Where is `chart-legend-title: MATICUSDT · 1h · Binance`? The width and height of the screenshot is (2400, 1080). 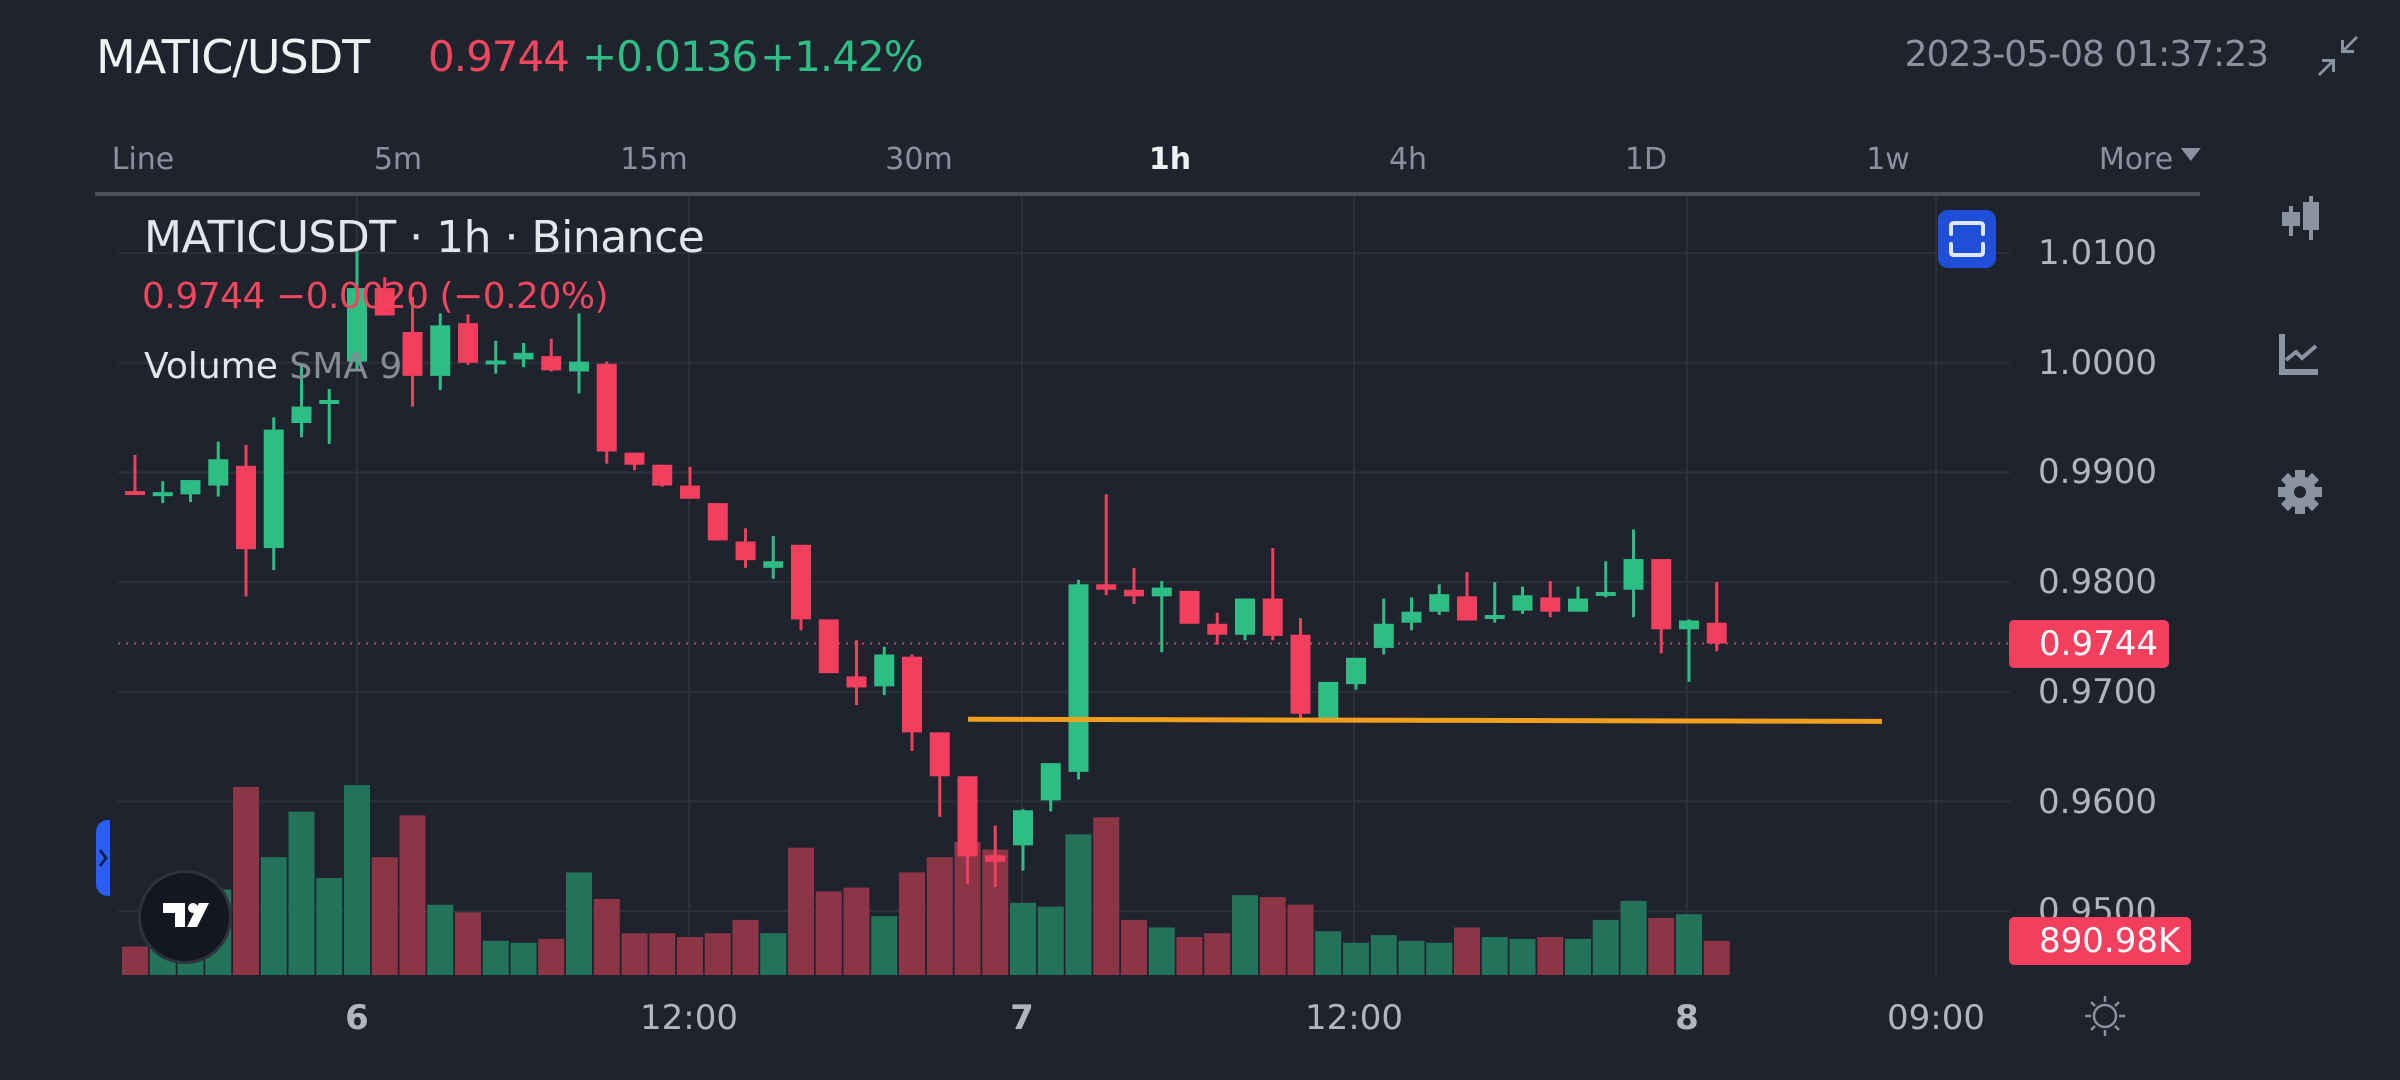
chart-legend-title: MATICUSDT · 1h · Binance is located at coordinates (424, 237).